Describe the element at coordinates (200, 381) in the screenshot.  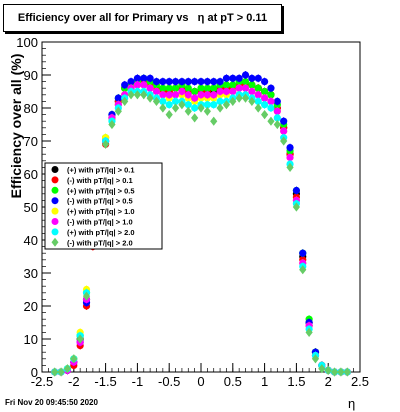
I see `x-tick-label: 0` at that location.